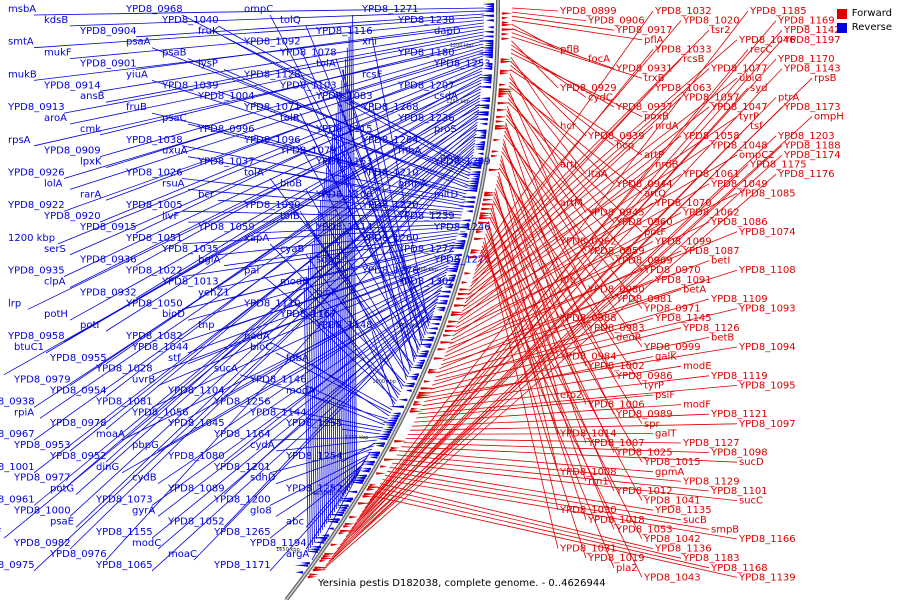 The image size is (900, 600). Describe the element at coordinates (655, 193) in the screenshot. I see `forward-gene-label: artQ` at that location.